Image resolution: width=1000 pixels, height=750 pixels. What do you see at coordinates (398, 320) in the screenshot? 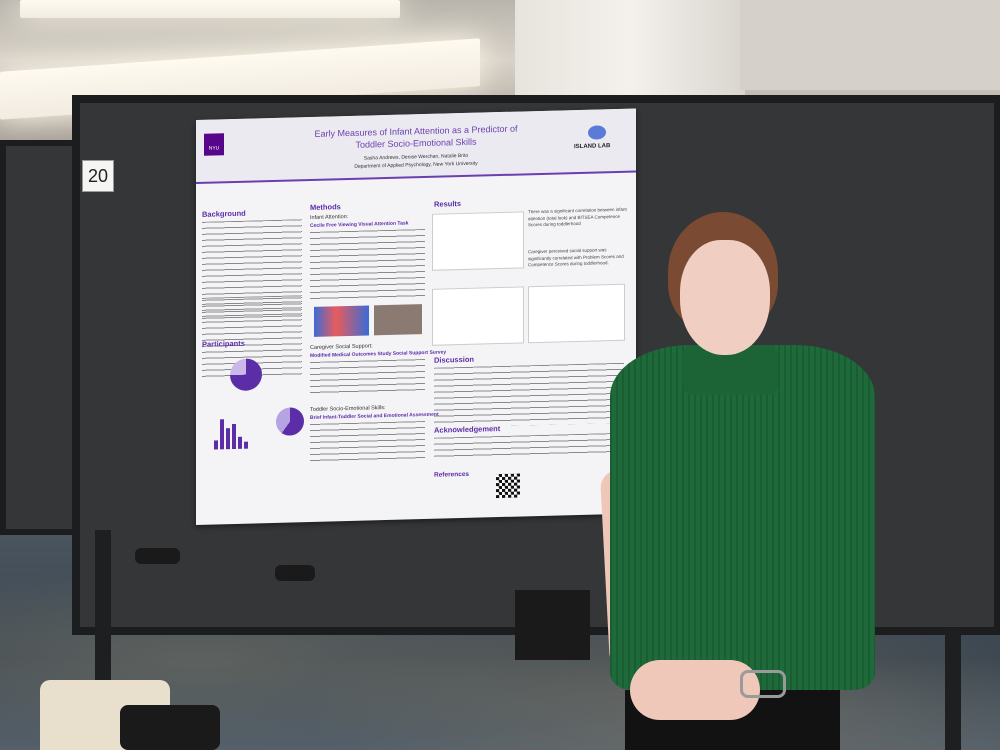
I see `infant-photo` at bounding box center [398, 320].